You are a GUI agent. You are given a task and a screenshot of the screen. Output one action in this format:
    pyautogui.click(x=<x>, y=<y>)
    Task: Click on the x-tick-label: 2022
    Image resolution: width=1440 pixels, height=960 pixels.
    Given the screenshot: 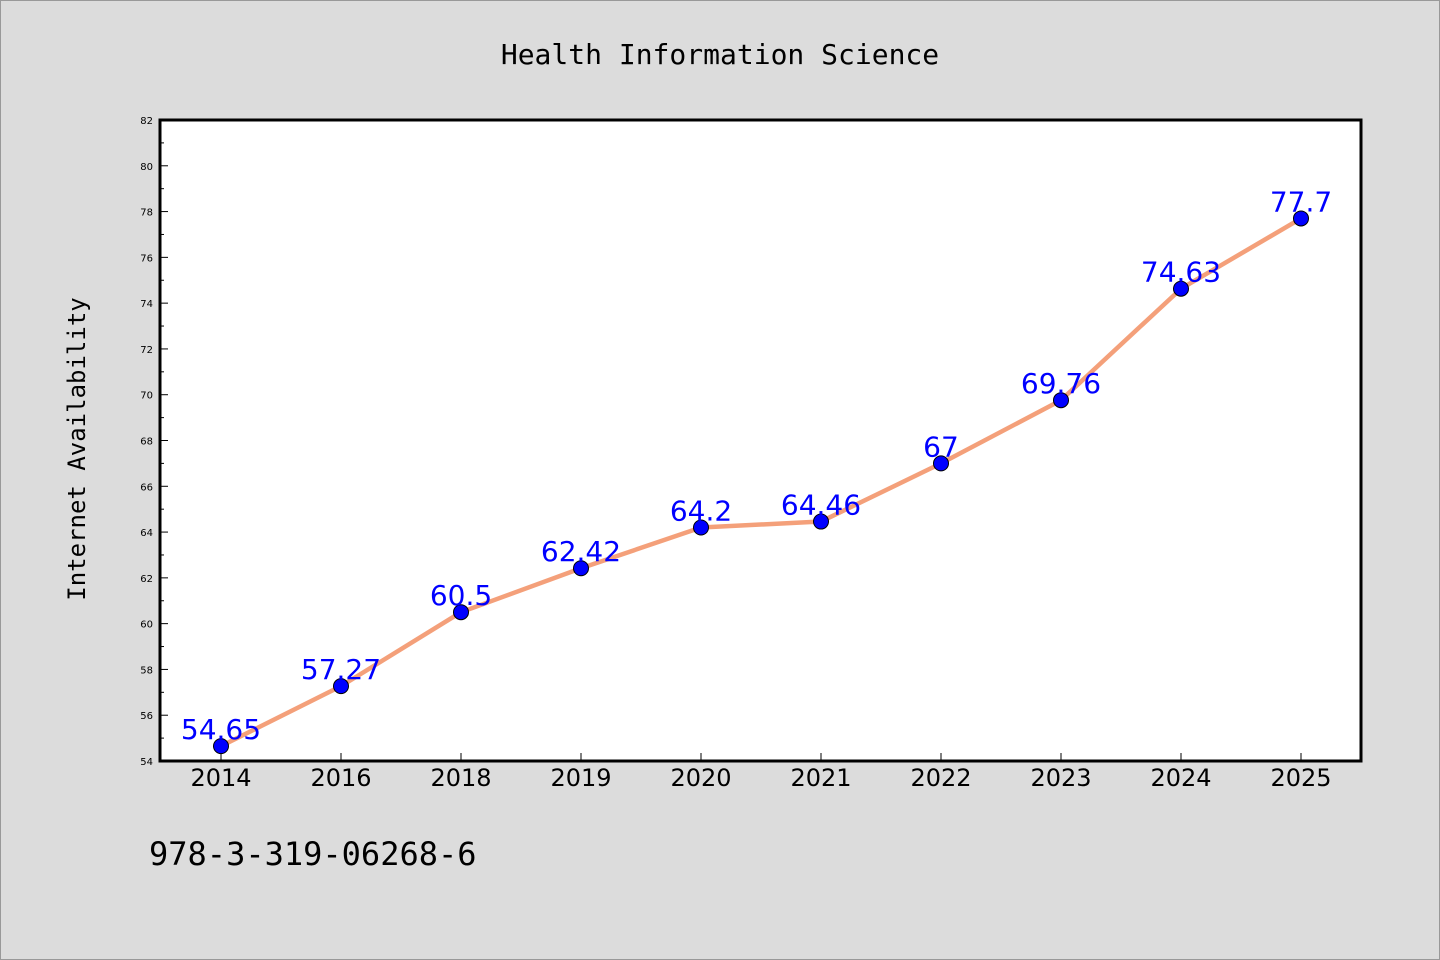 What is the action you would take?
    pyautogui.click(x=940, y=778)
    